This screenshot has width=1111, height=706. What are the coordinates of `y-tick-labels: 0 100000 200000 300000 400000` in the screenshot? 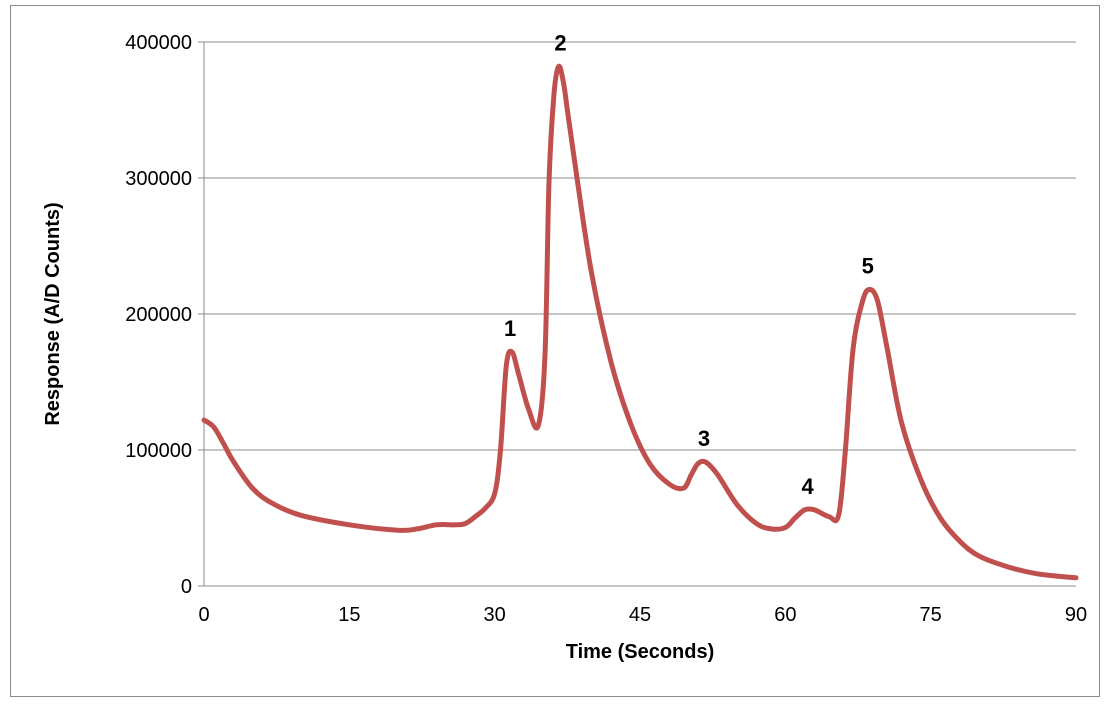 It's located at (158, 315).